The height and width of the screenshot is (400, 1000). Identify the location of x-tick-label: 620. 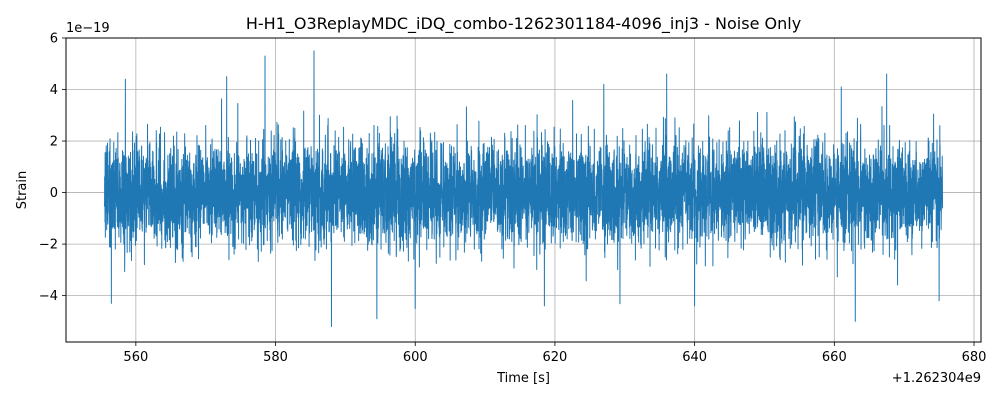
(555, 357).